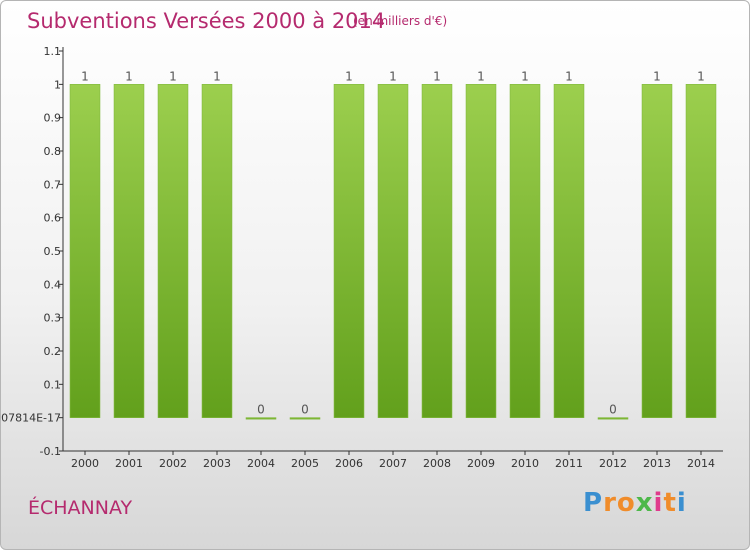 Image resolution: width=750 pixels, height=550 pixels. I want to click on bar-2008, so click(437, 251).